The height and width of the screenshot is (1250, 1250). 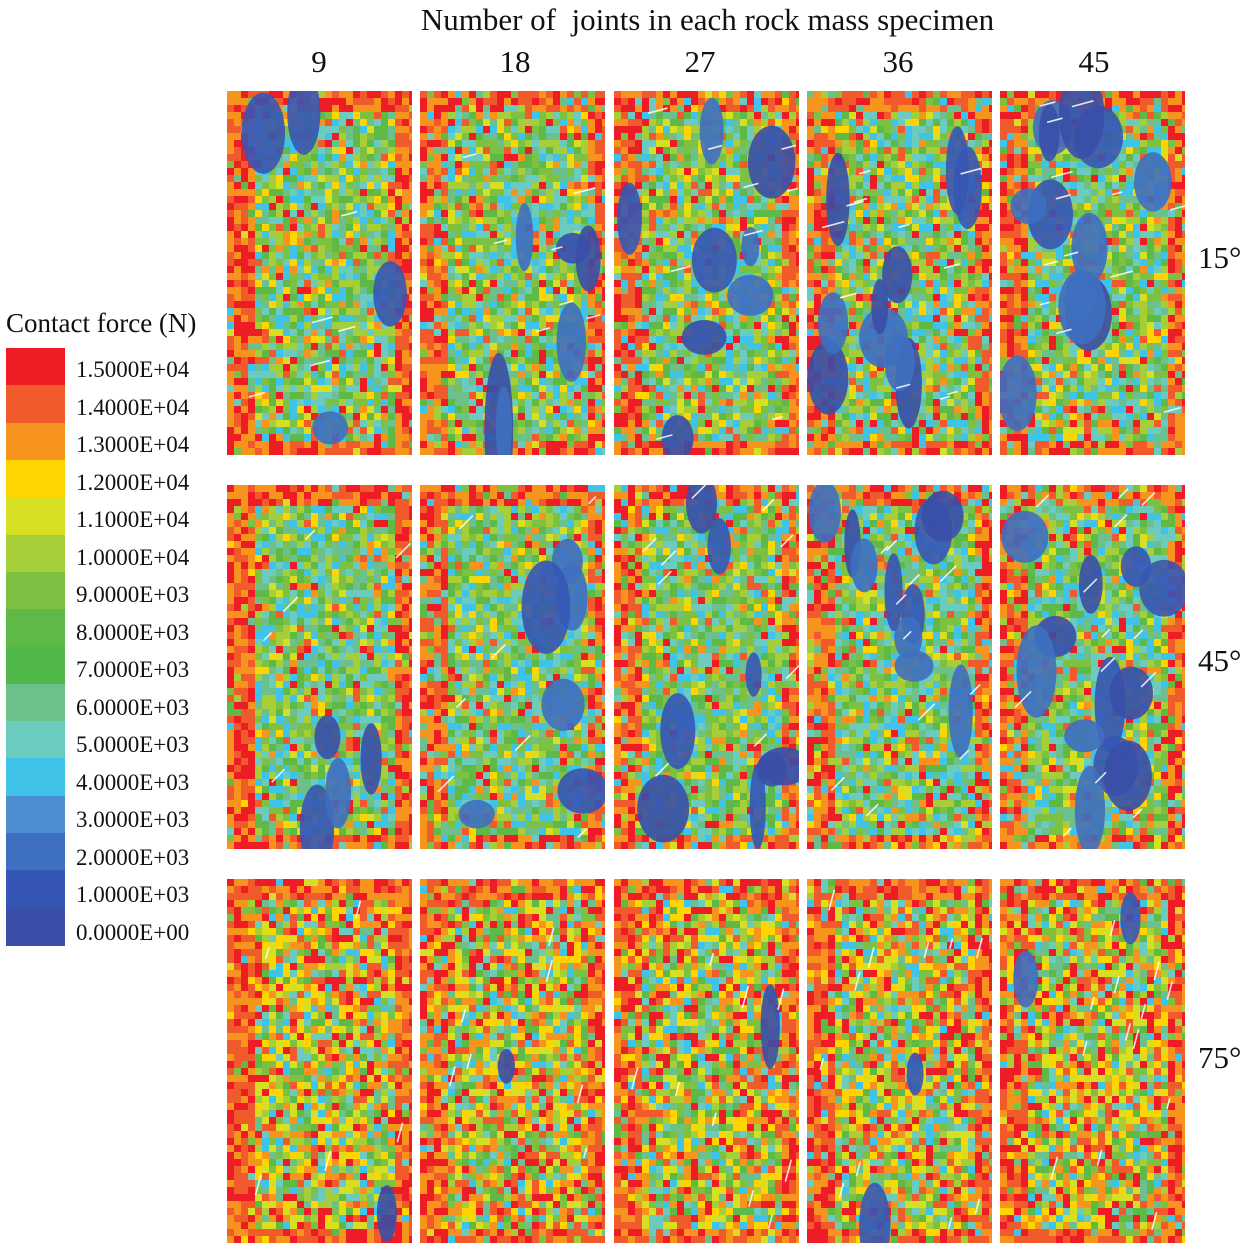 What do you see at coordinates (132, 558) in the screenshot?
I see `legend-label: 1.0000E+04` at bounding box center [132, 558].